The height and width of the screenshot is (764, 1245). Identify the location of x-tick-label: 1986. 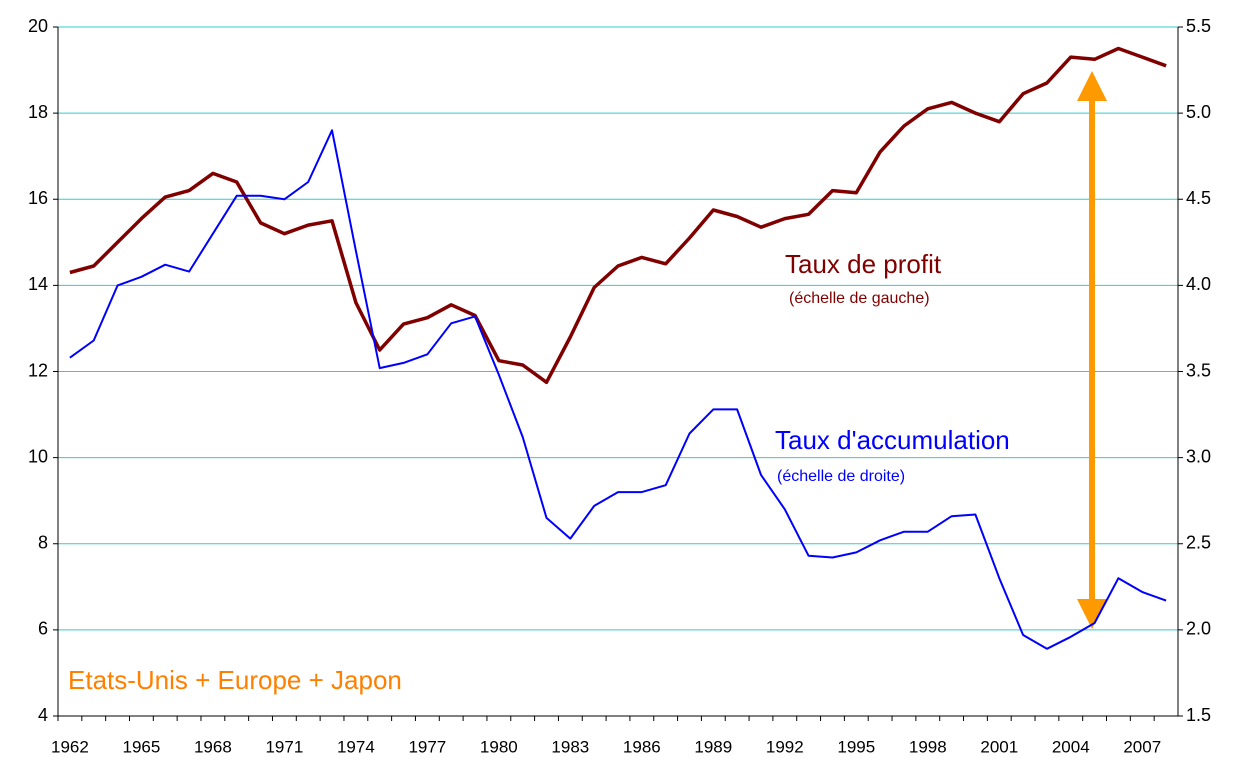
(642, 746).